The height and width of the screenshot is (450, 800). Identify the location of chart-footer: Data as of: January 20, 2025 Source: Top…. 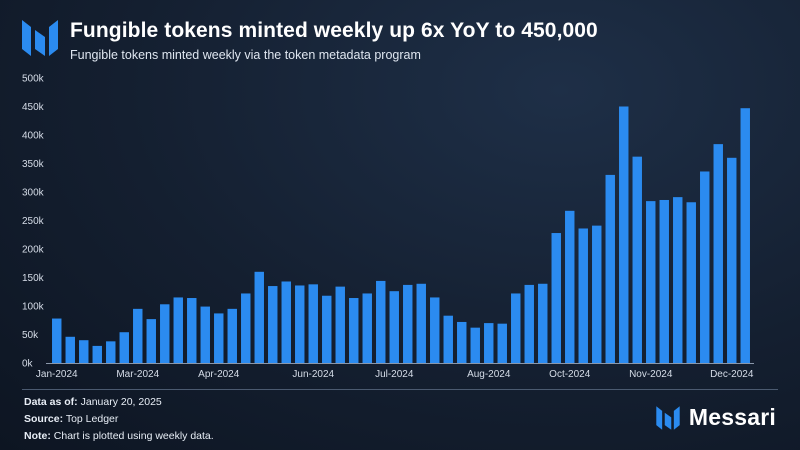
(119, 419).